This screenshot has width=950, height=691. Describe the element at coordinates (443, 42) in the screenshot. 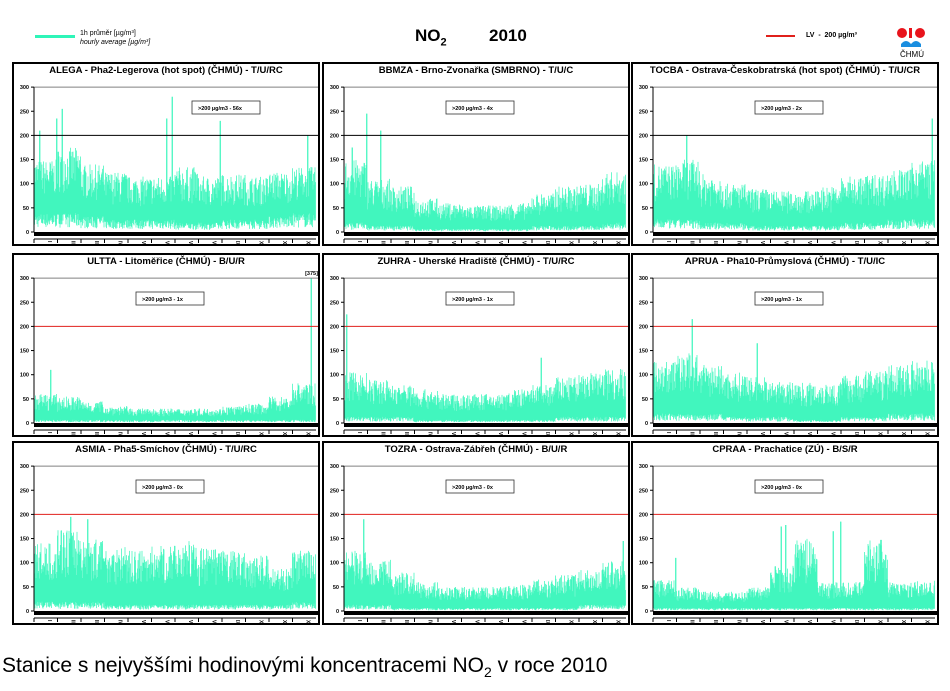

I see `title-subscript: 2` at that location.